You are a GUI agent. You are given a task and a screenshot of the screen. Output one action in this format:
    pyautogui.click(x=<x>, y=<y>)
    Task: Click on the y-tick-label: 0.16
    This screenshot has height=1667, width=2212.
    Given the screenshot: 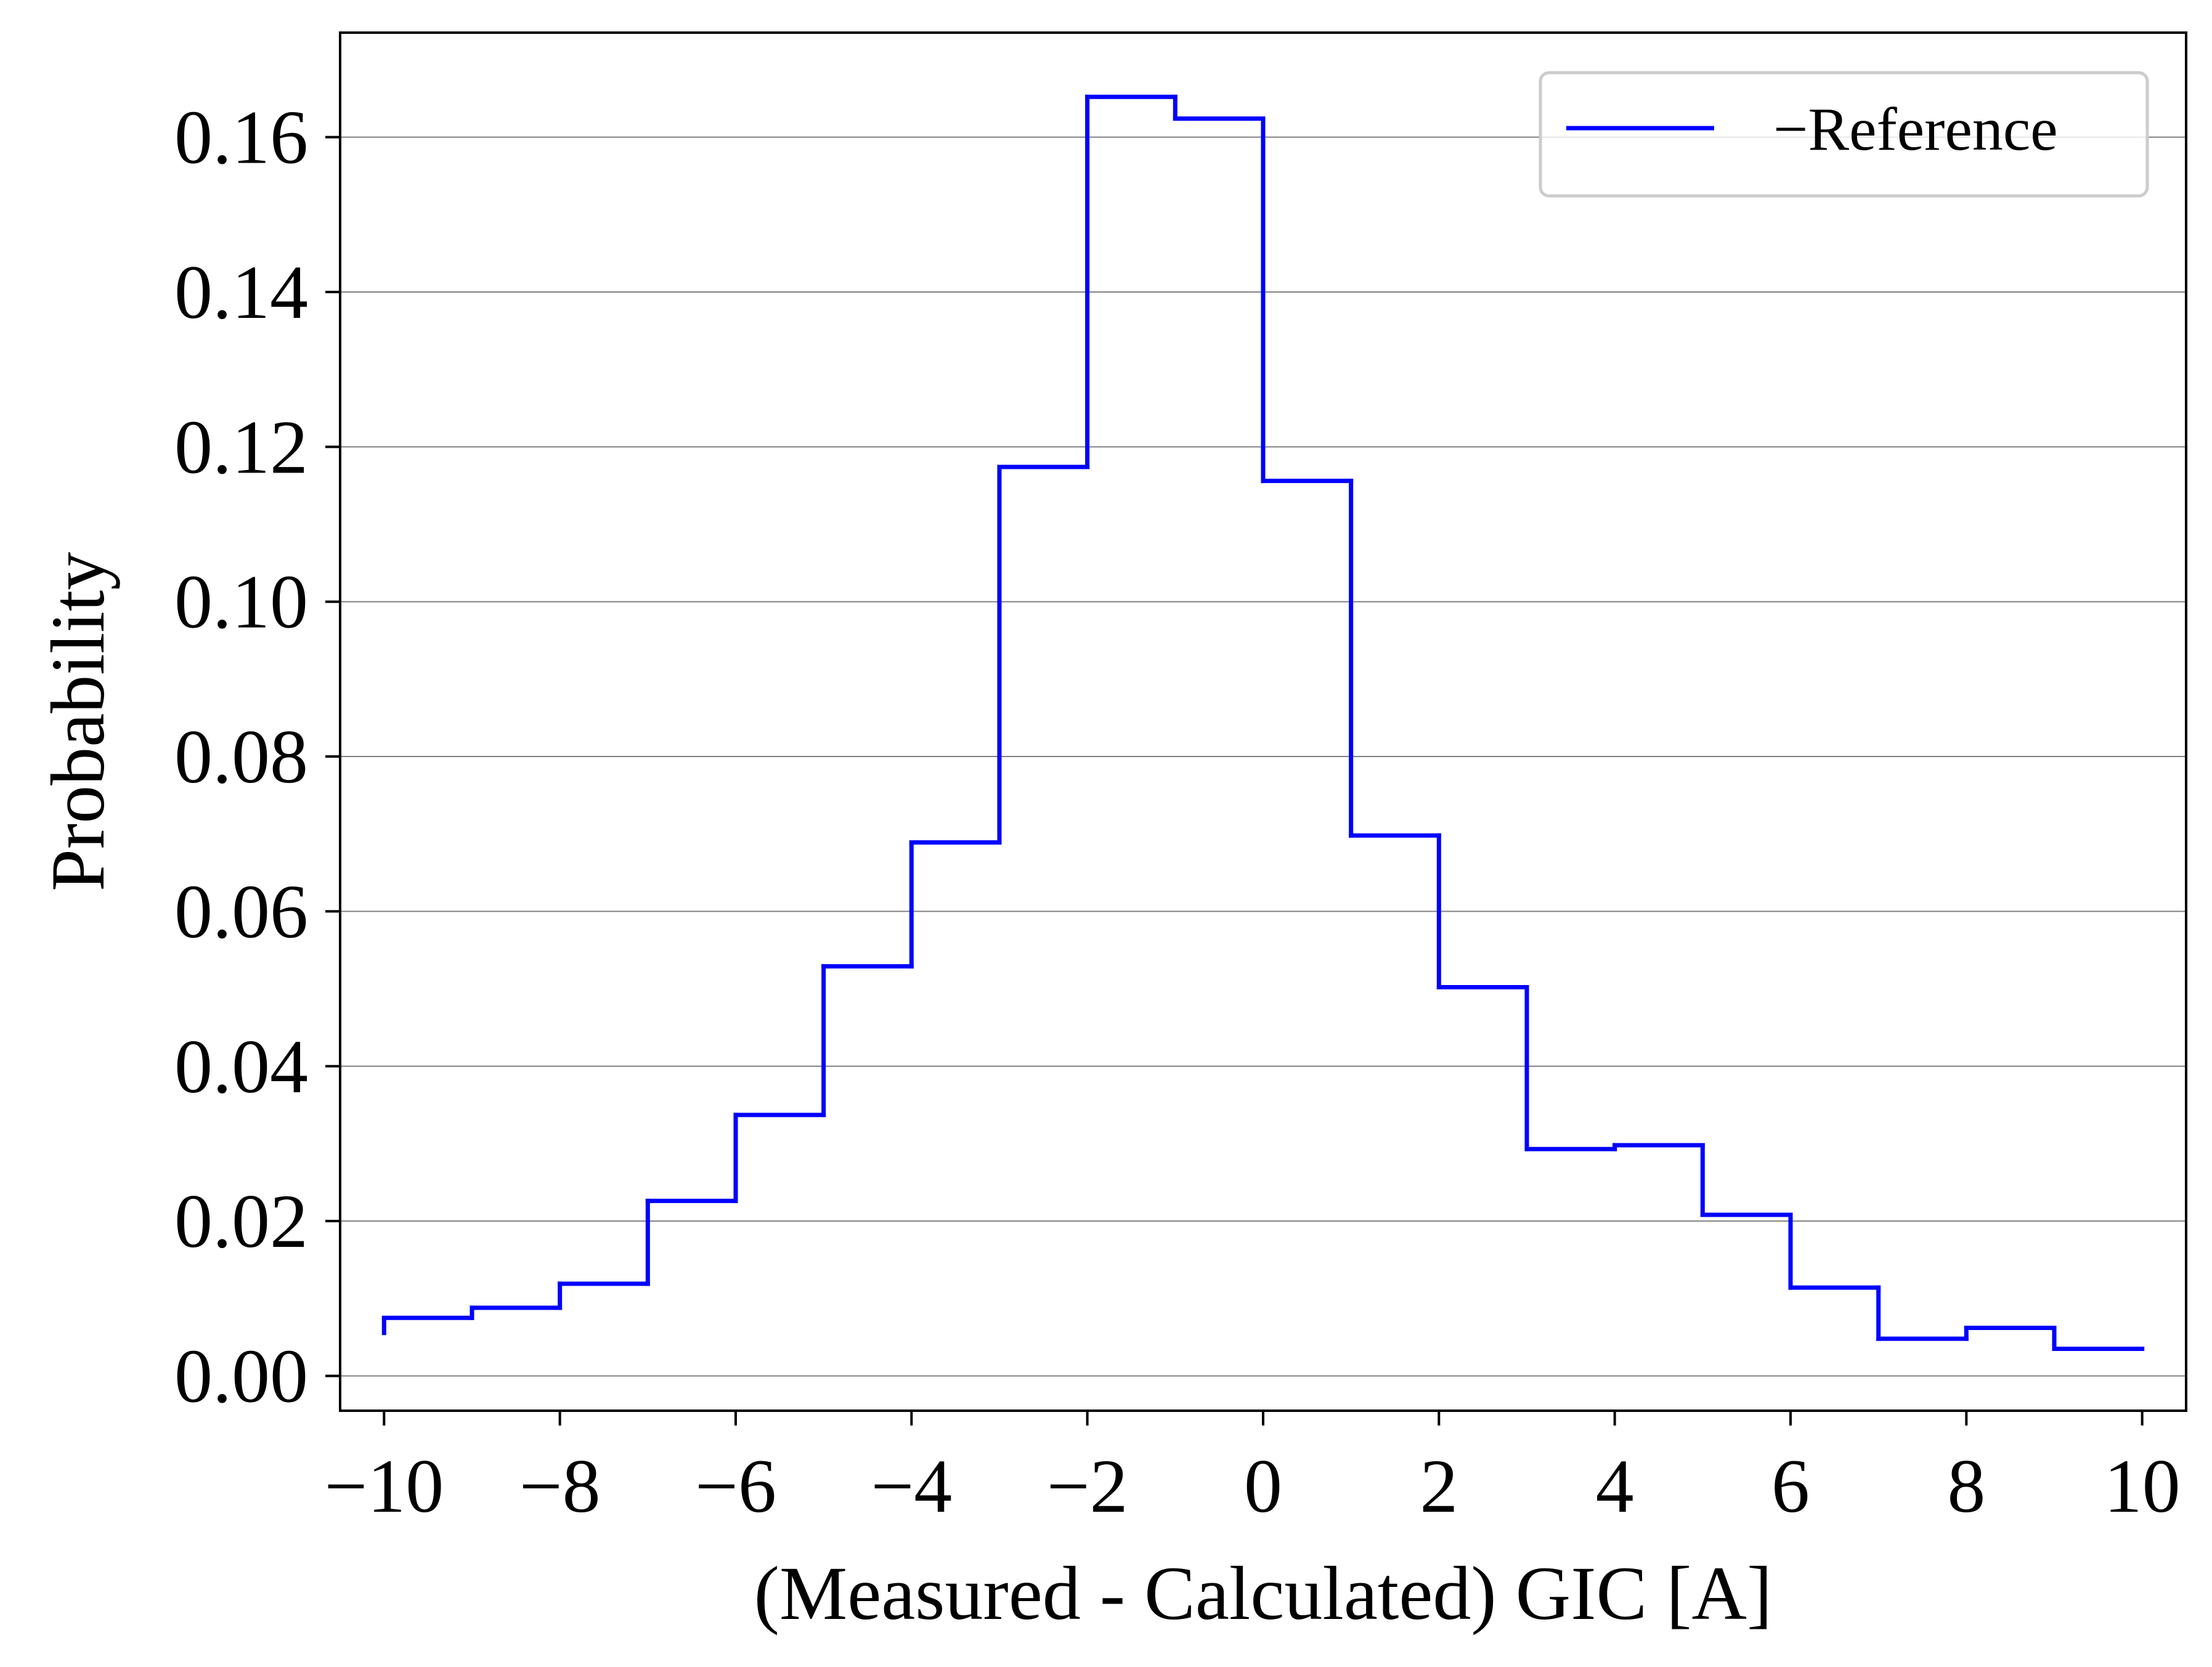 What is the action you would take?
    pyautogui.click(x=241, y=137)
    